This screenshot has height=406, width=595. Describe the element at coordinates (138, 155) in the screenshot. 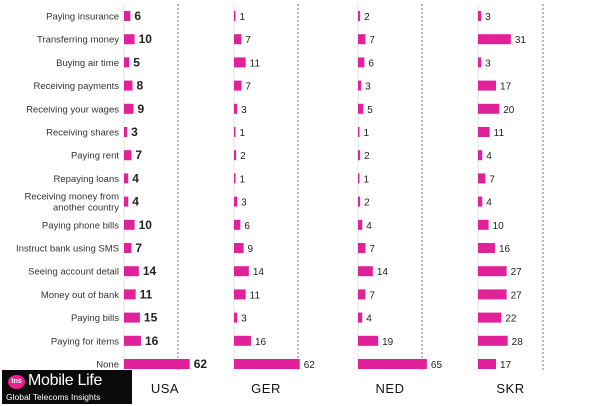

I see `value-label-usa: 7` at that location.